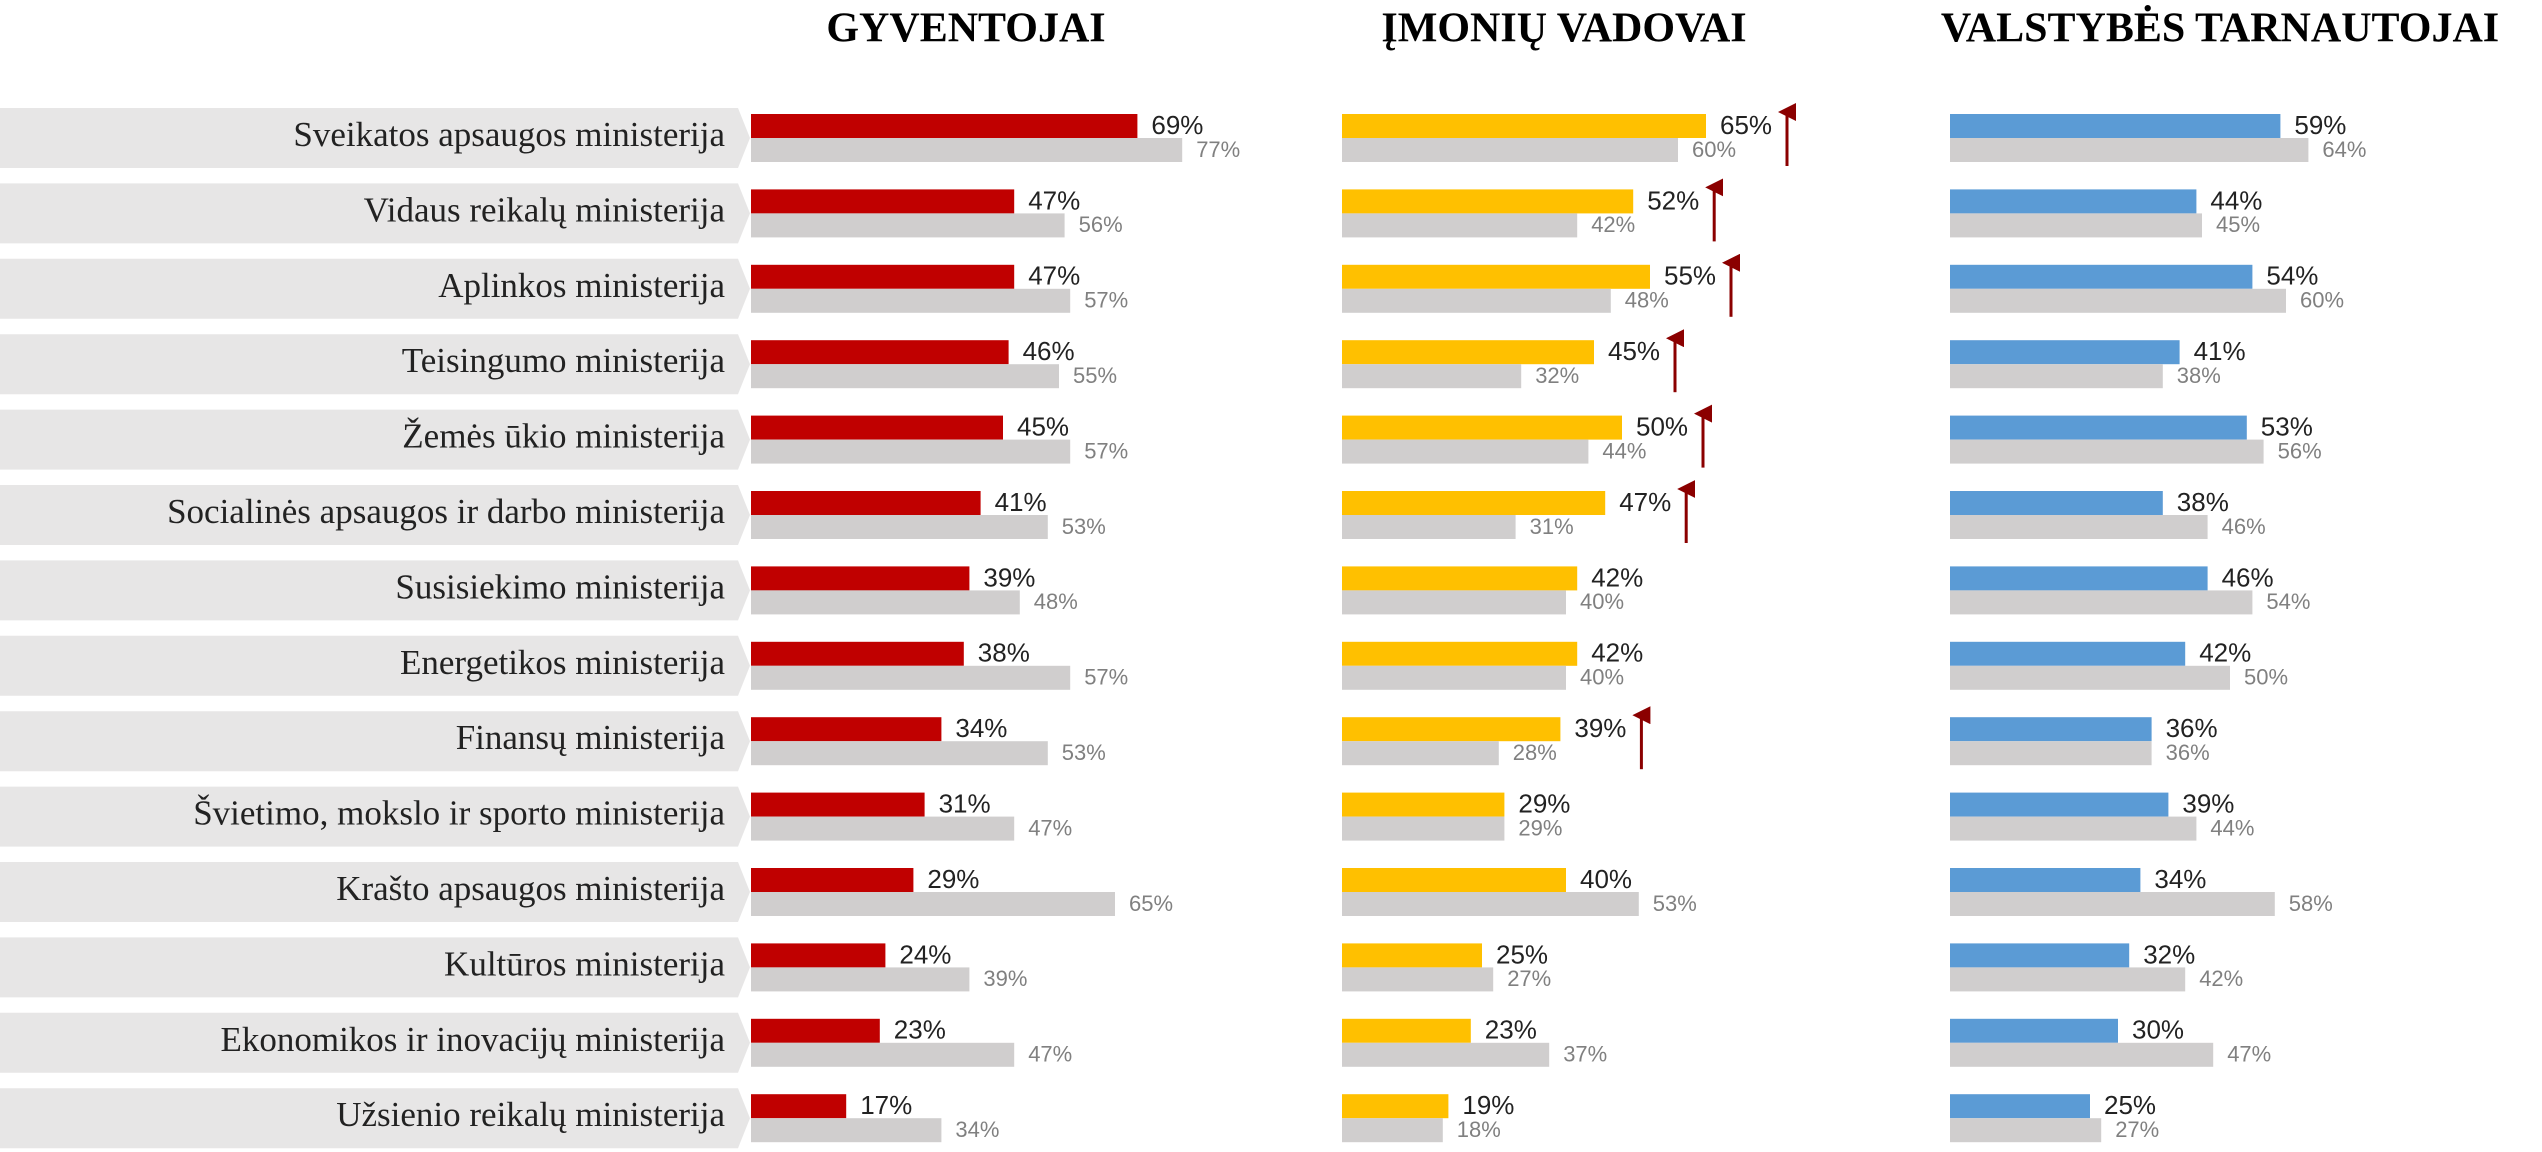 The image size is (2542, 1152). I want to click on value-label: 54%, so click(2292, 276).